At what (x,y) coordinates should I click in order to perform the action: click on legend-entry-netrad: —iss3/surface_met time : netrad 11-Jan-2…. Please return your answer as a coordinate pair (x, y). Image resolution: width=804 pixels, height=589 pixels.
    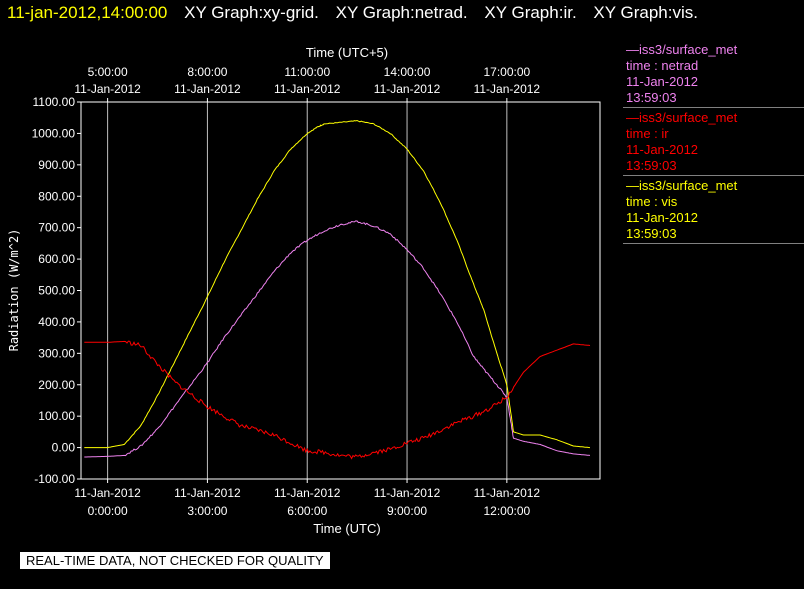
    Looking at the image, I should click on (713, 74).